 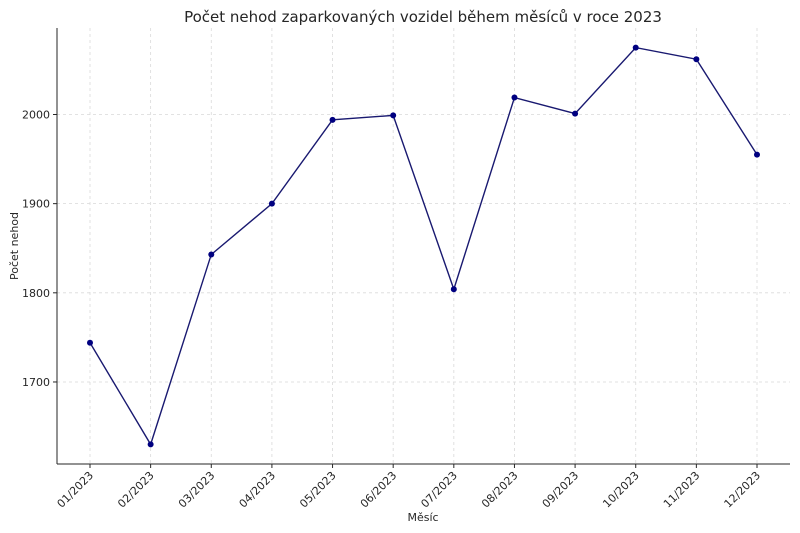 I want to click on data-point-05-2023, so click(x=332, y=119).